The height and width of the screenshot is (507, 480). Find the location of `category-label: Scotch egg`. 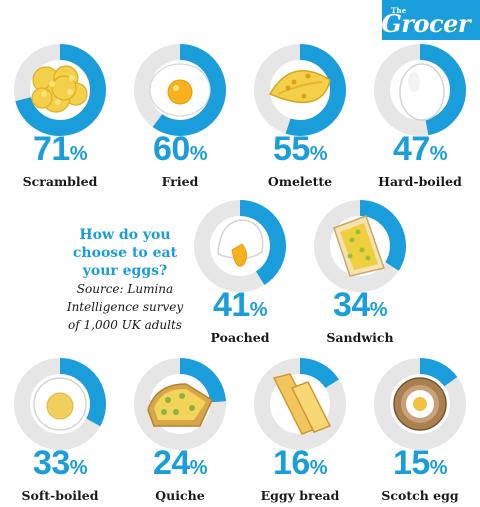

category-label: Scotch egg is located at coordinates (420, 495).